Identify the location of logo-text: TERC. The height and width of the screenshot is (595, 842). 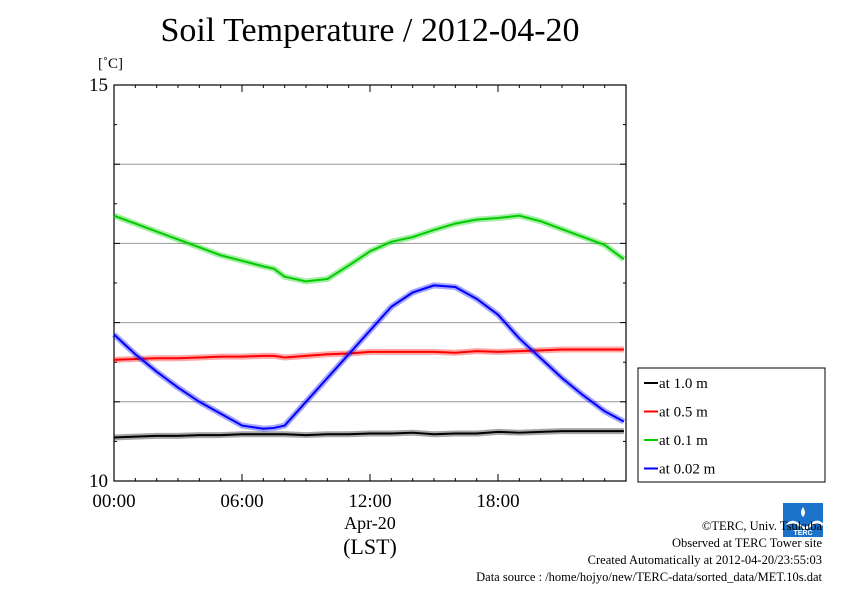
(802, 533).